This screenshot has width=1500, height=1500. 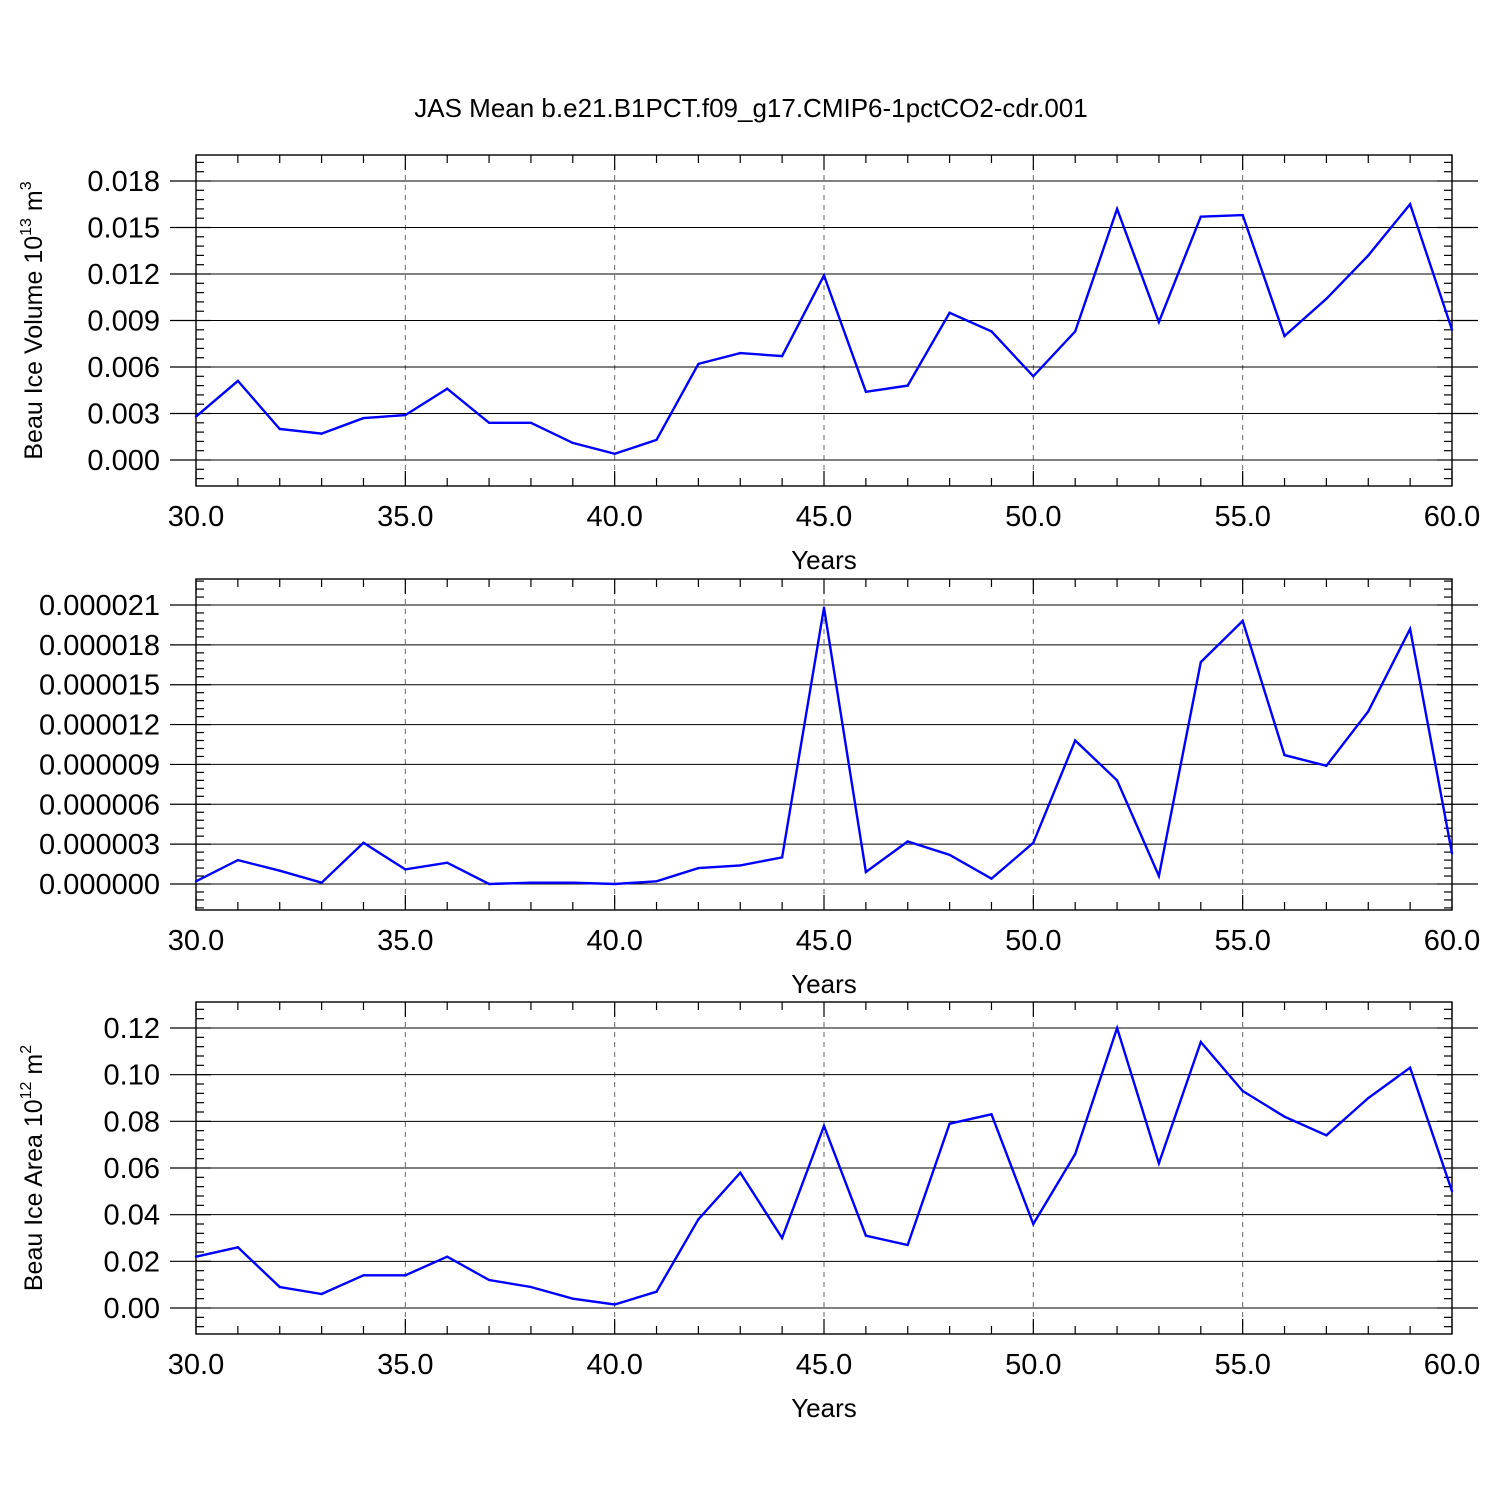 I want to click on y-tick-label: 0.000012, so click(x=99, y=726).